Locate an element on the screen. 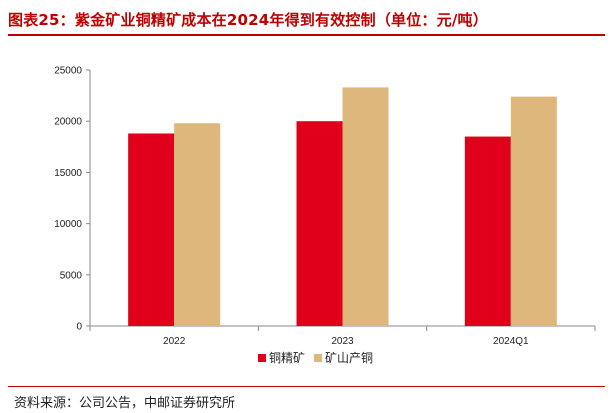 This screenshot has height=413, width=613. legend-label: 铜精矿 is located at coordinates (287, 357).